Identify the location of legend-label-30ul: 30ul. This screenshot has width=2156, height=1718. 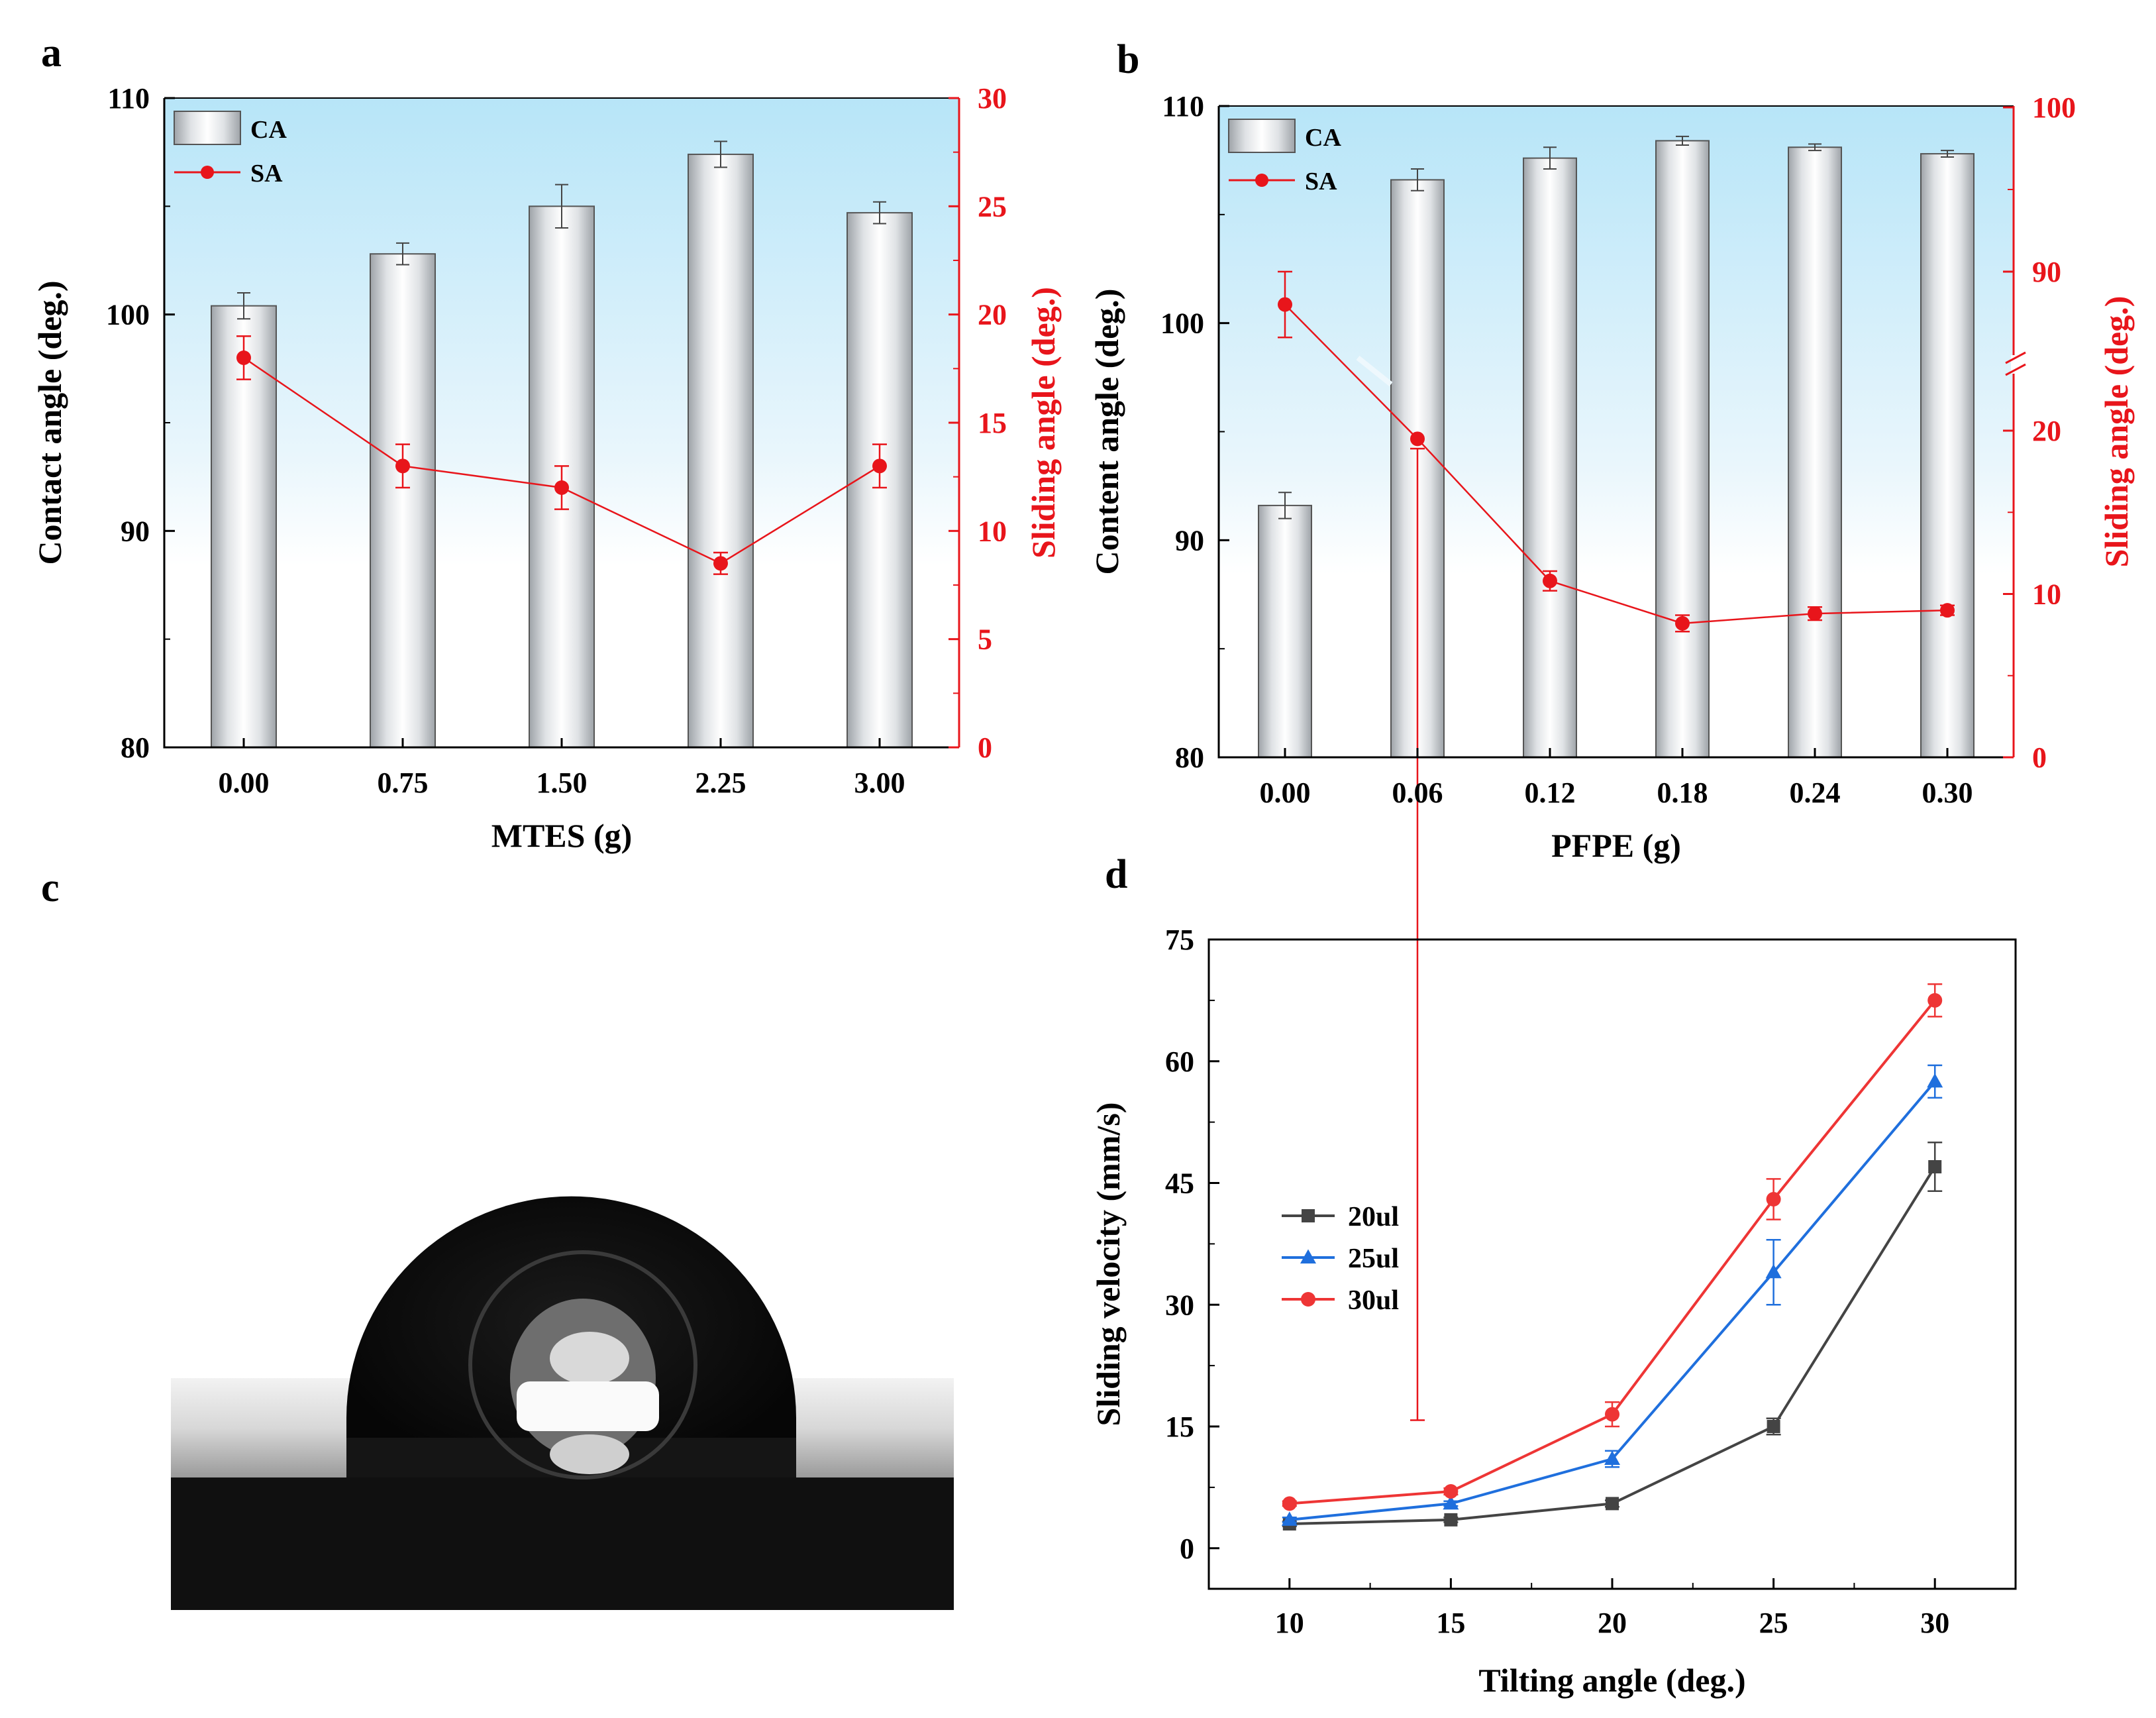
(1373, 1301).